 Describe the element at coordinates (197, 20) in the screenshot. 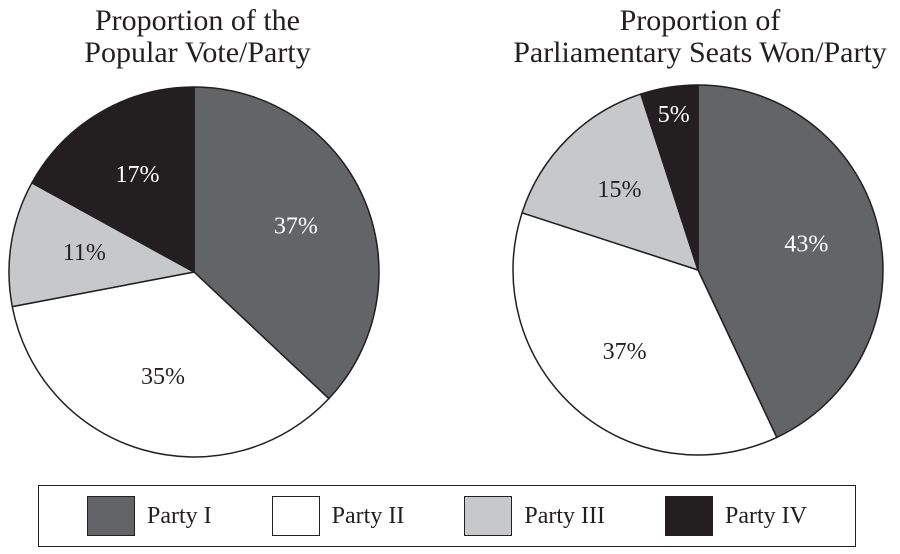

I see `chart-title-line-1: Proportion of the` at that location.